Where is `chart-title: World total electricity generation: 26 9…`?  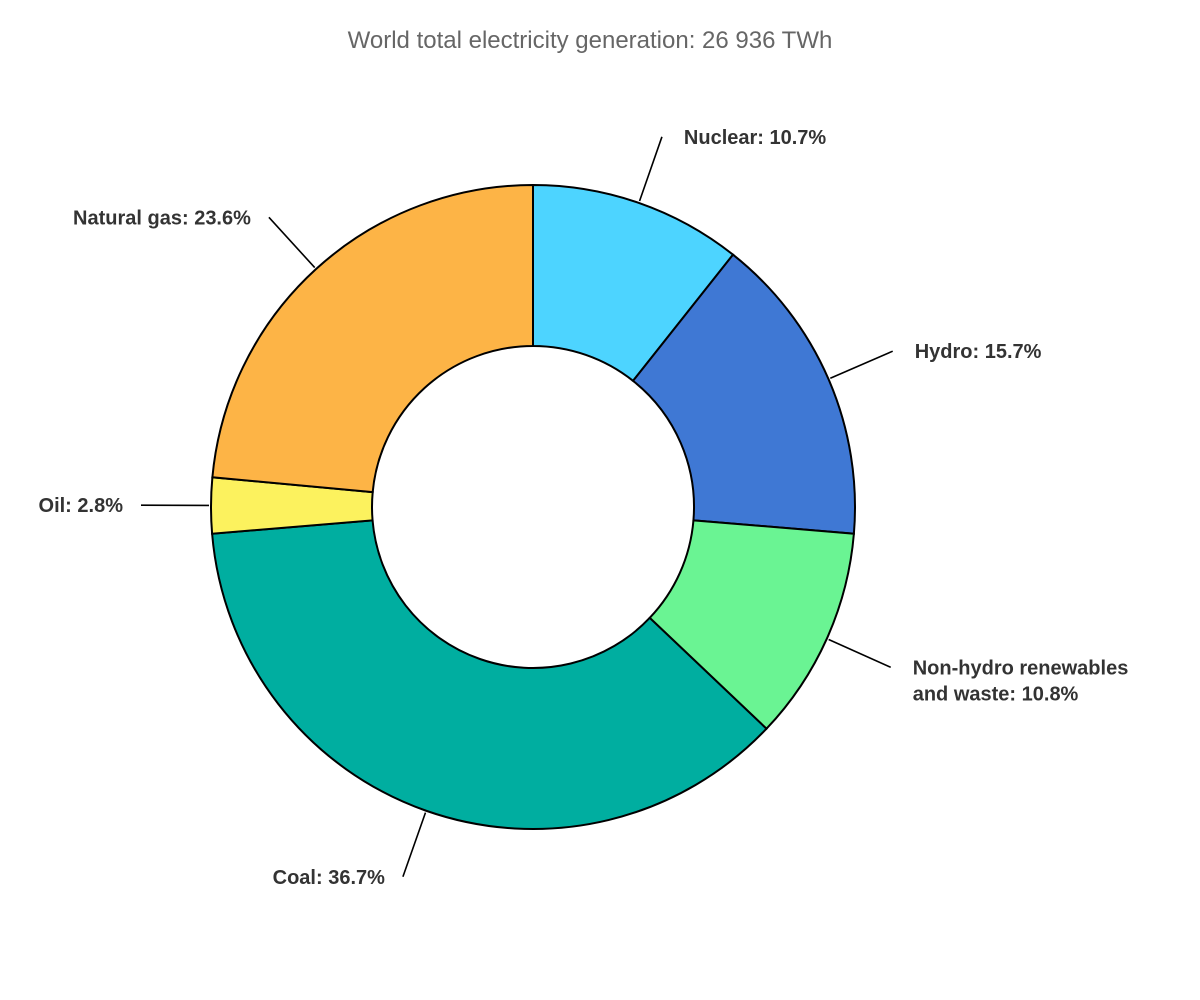
chart-title: World total electricity generation: 26 9… is located at coordinates (590, 40).